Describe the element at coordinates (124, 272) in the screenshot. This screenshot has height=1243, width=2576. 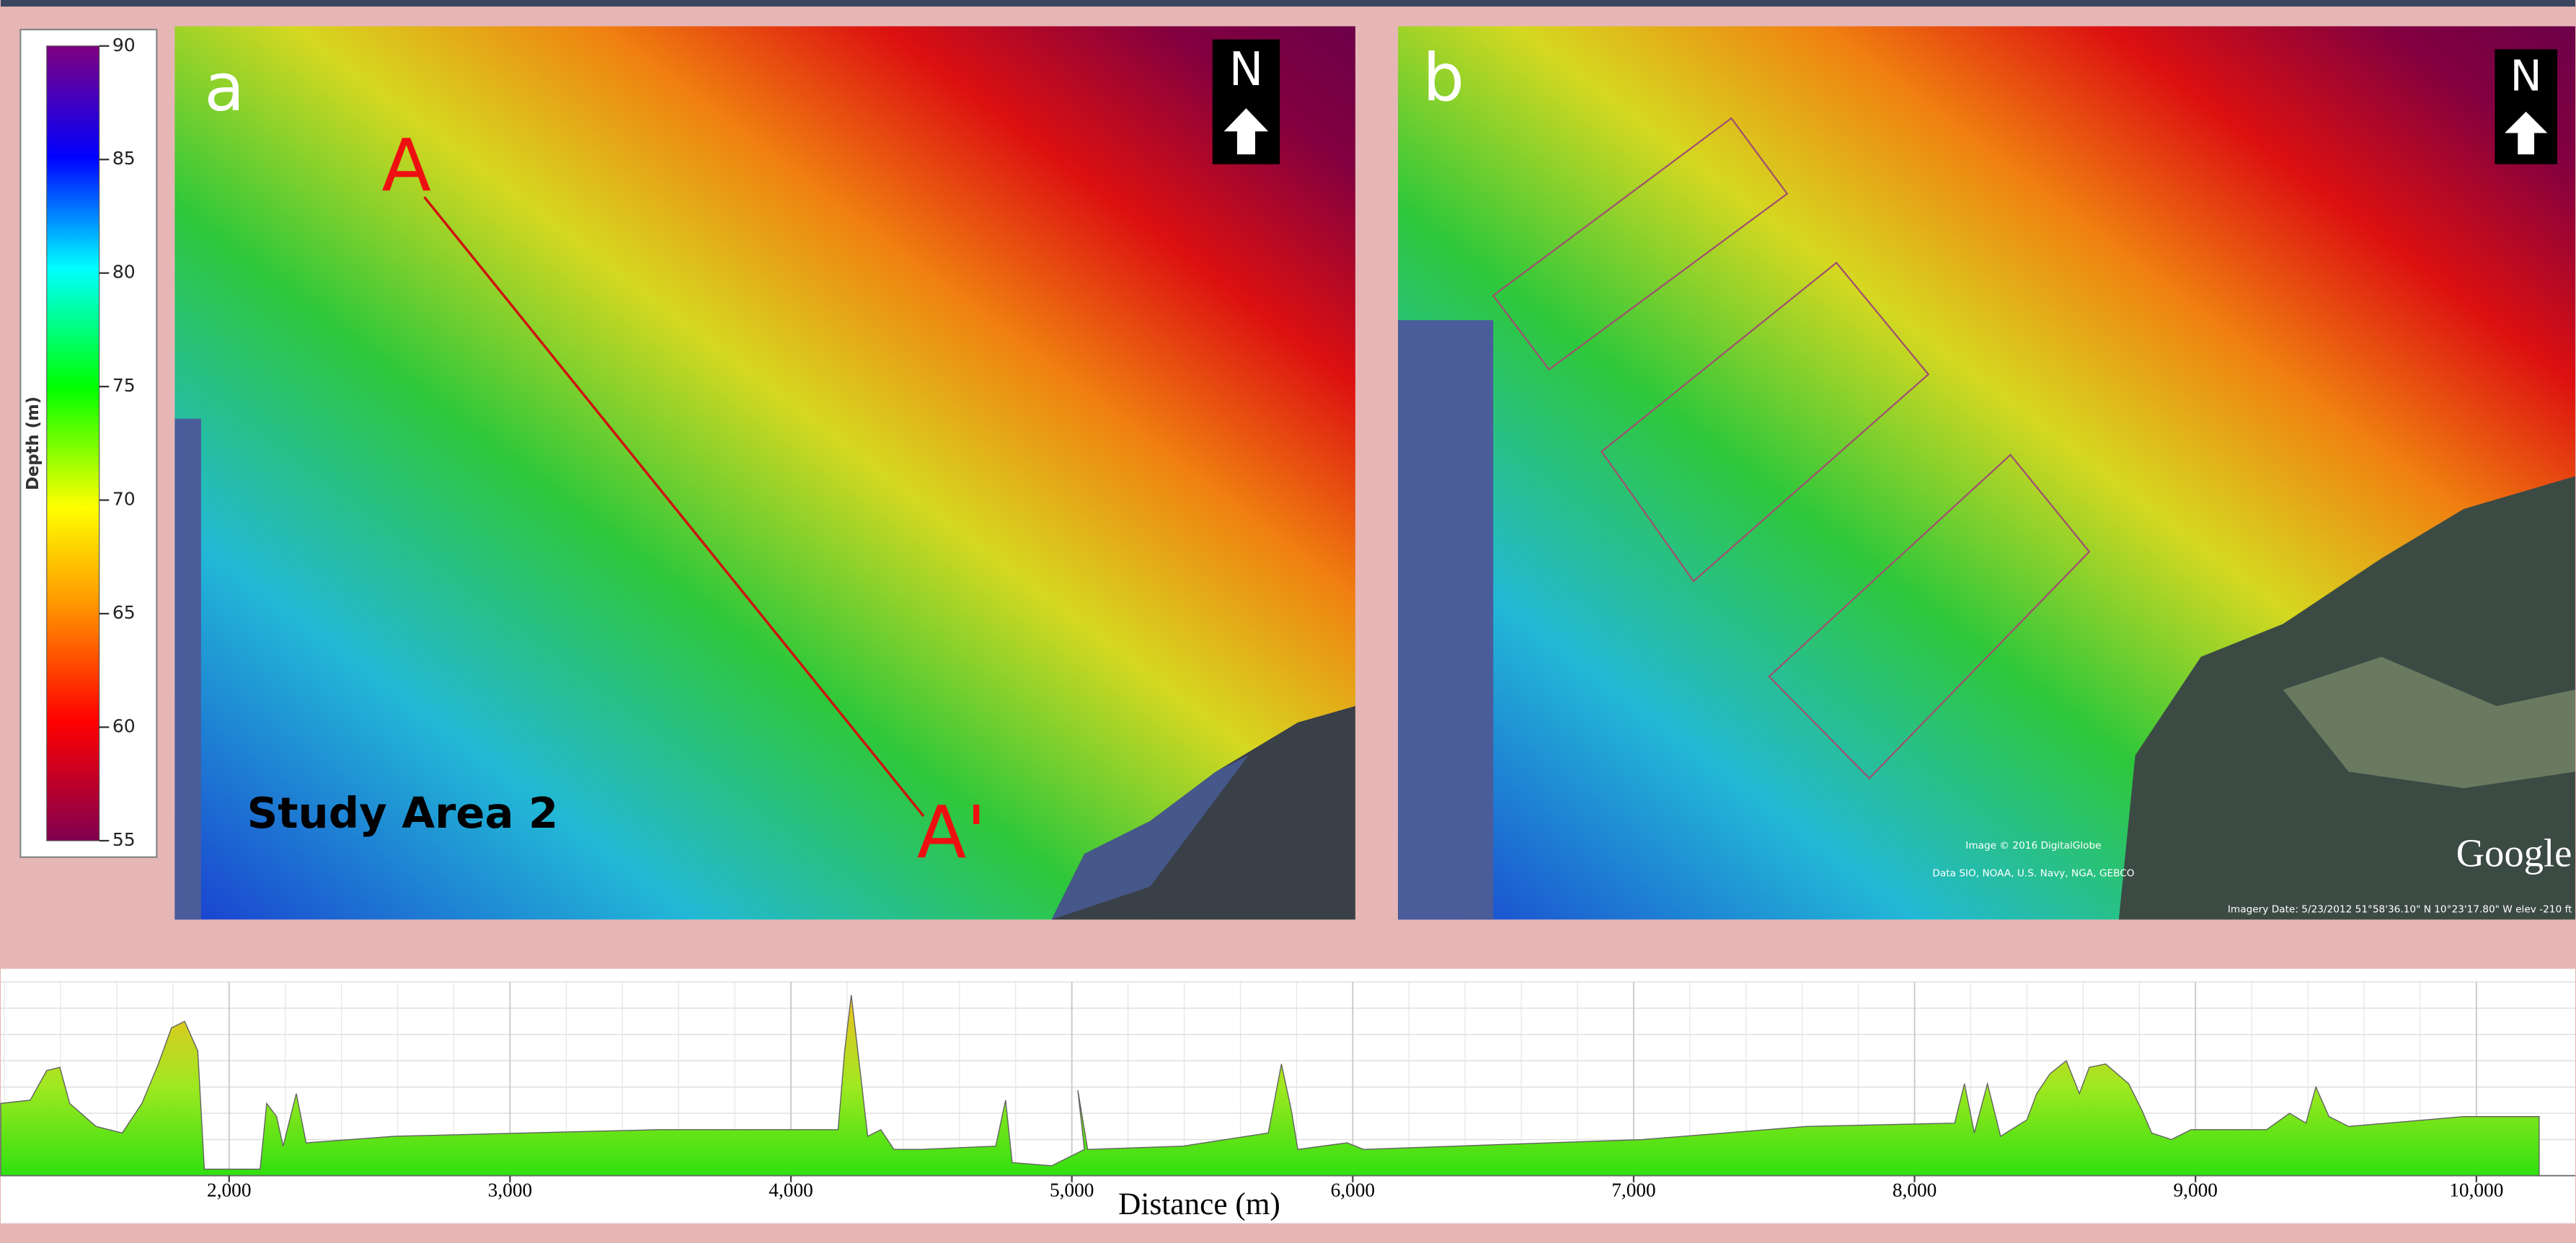
I see `colorbar-tick-label: 80` at that location.